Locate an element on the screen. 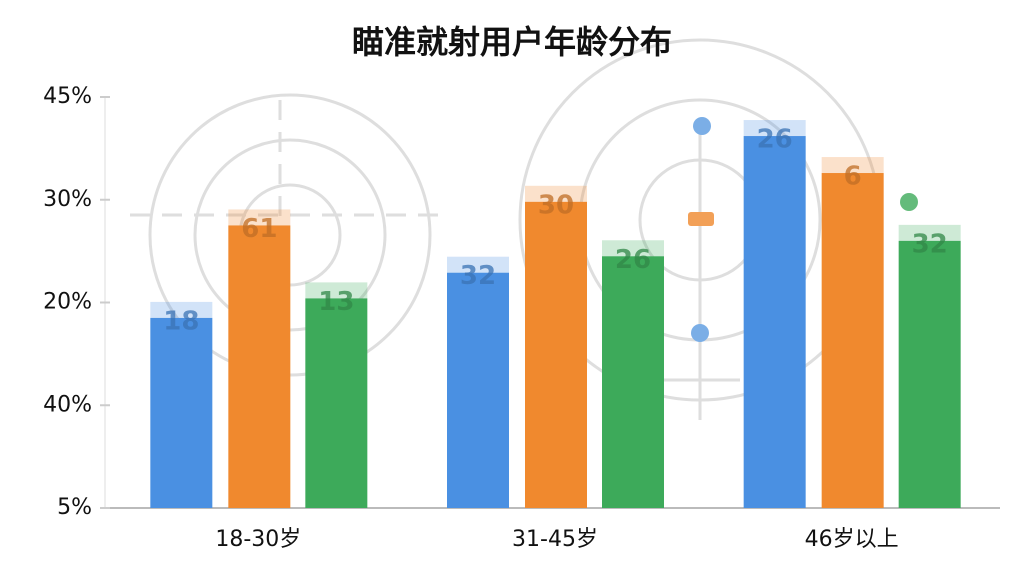 This screenshot has width=1024, height=576. y-tick-label: 5% is located at coordinates (74, 507).